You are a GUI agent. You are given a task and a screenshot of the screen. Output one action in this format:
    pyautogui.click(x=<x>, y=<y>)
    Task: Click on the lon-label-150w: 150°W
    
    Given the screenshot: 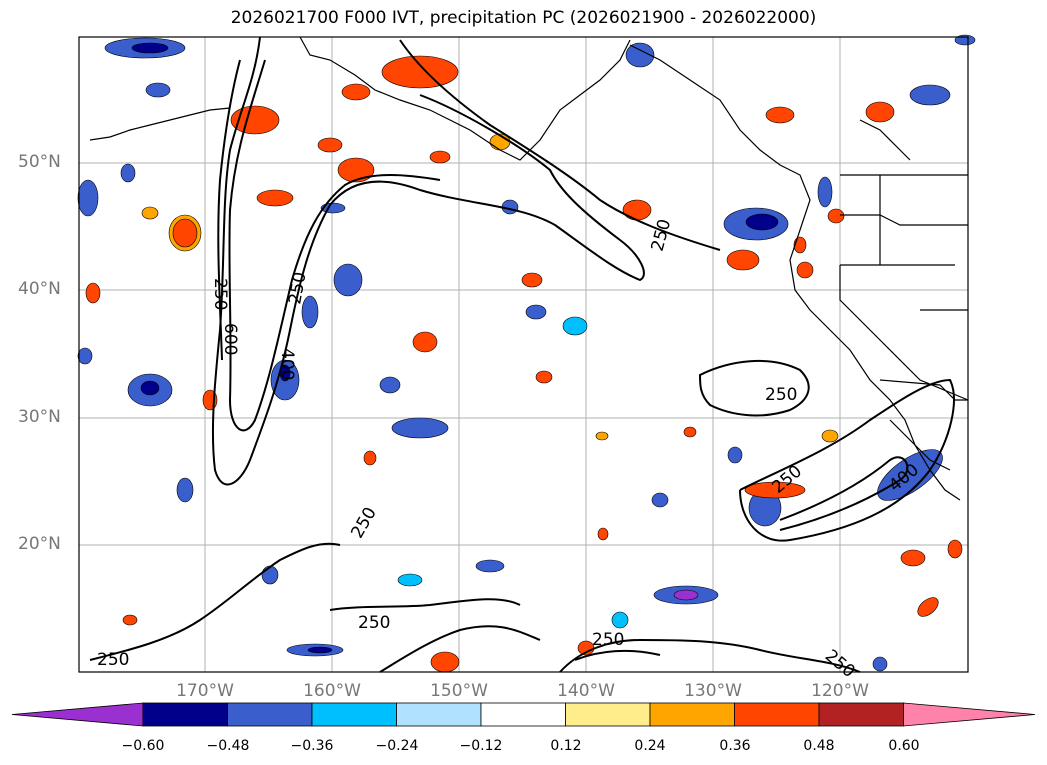 What is the action you would take?
    pyautogui.click(x=459, y=691)
    